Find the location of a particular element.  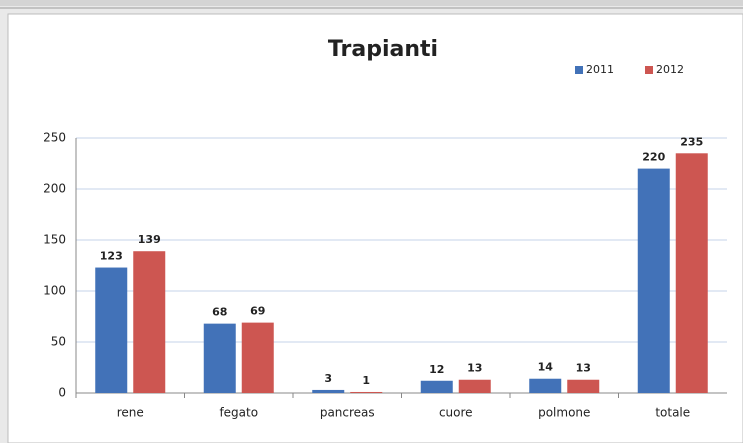

value-label: 123 is located at coordinates (111, 256).